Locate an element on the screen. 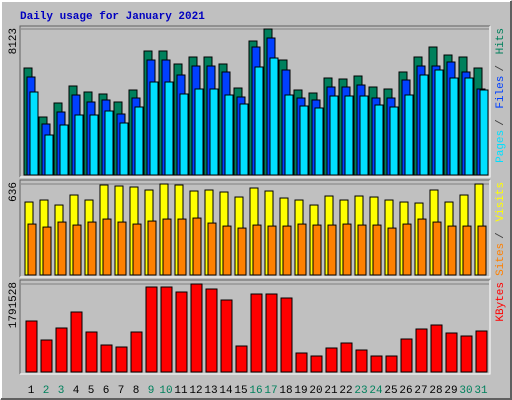 The height and width of the screenshot is (400, 512). x-tick-label: 10 is located at coordinates (165, 391).